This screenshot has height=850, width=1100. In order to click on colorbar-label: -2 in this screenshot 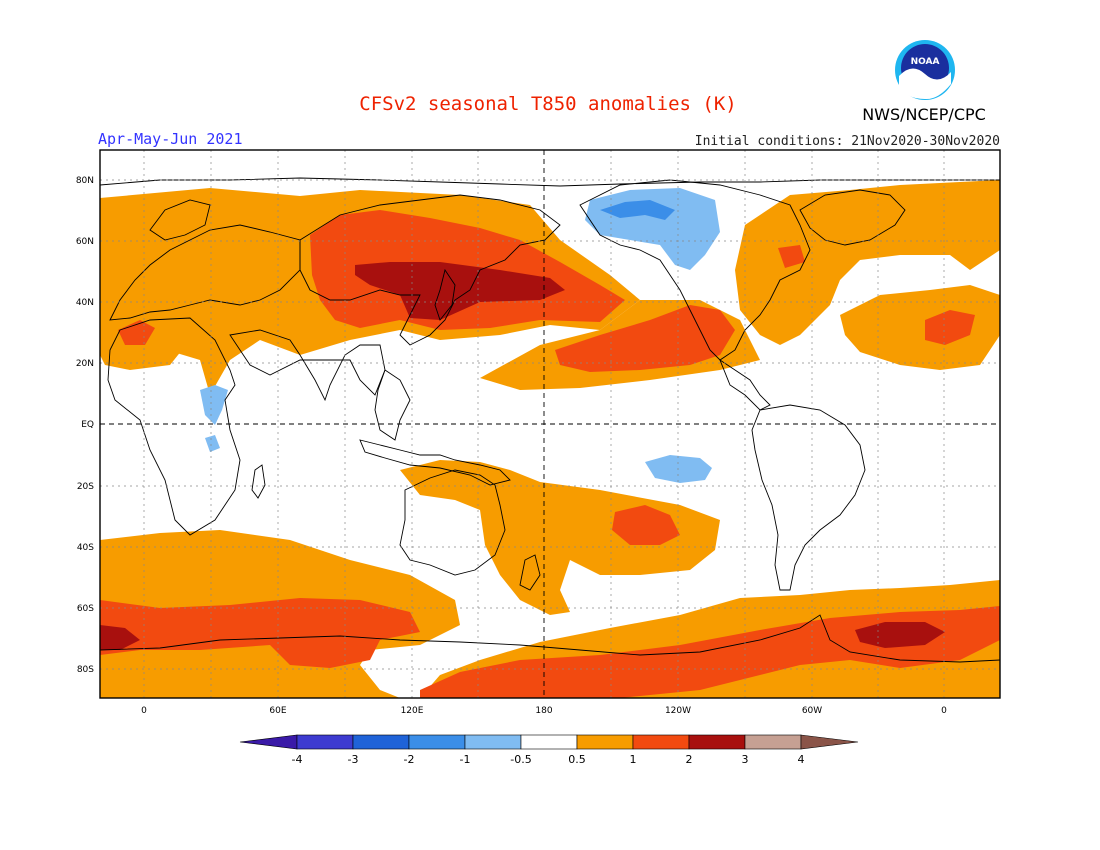, I will do `click(409, 759)`.